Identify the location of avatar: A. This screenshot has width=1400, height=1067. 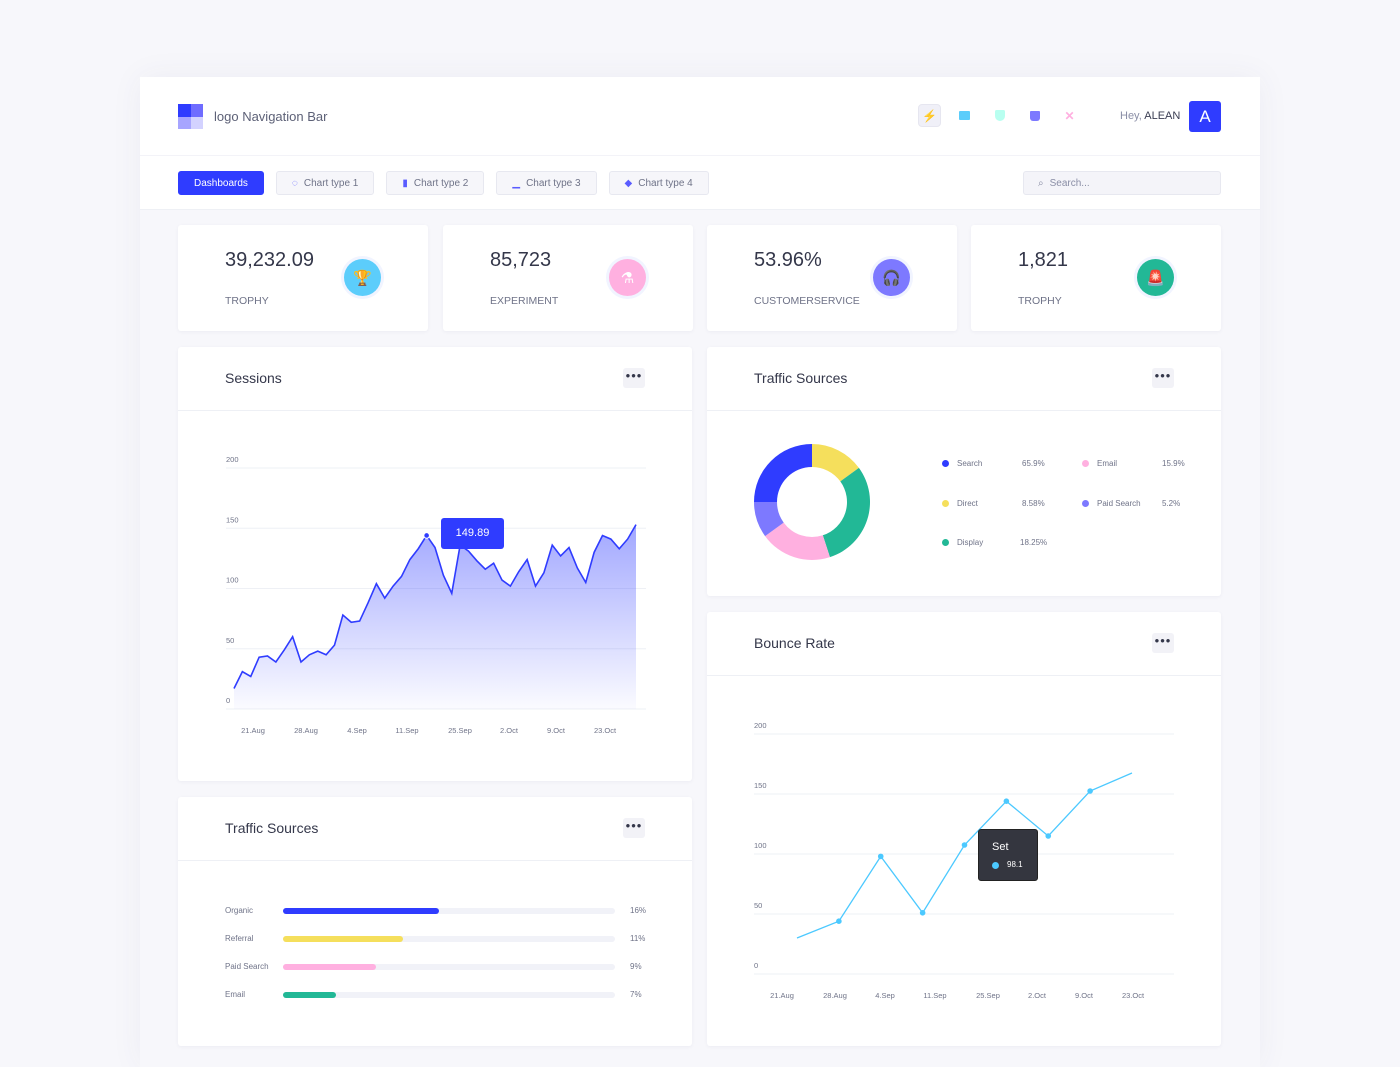
(1205, 116).